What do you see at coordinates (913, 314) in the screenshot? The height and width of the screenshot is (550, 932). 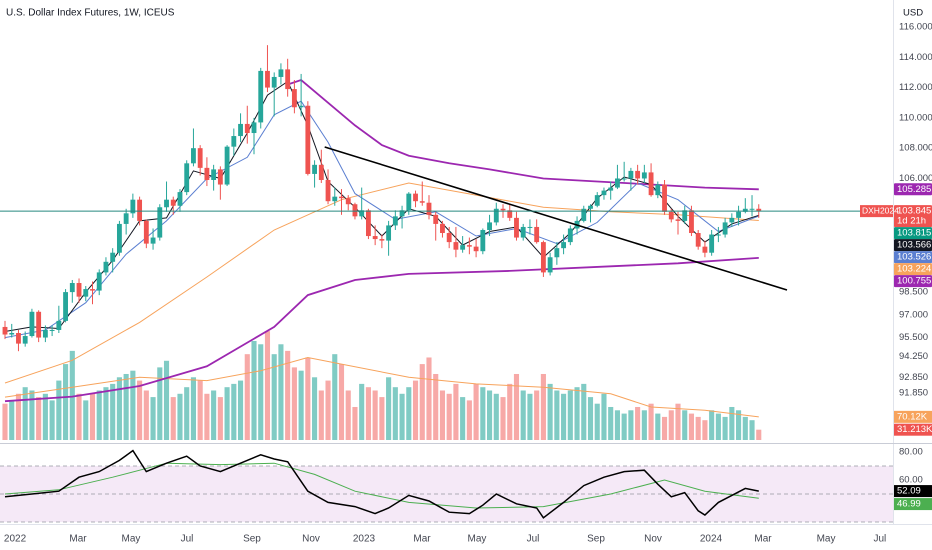 I see `y-tick-label: 97.000` at bounding box center [913, 314].